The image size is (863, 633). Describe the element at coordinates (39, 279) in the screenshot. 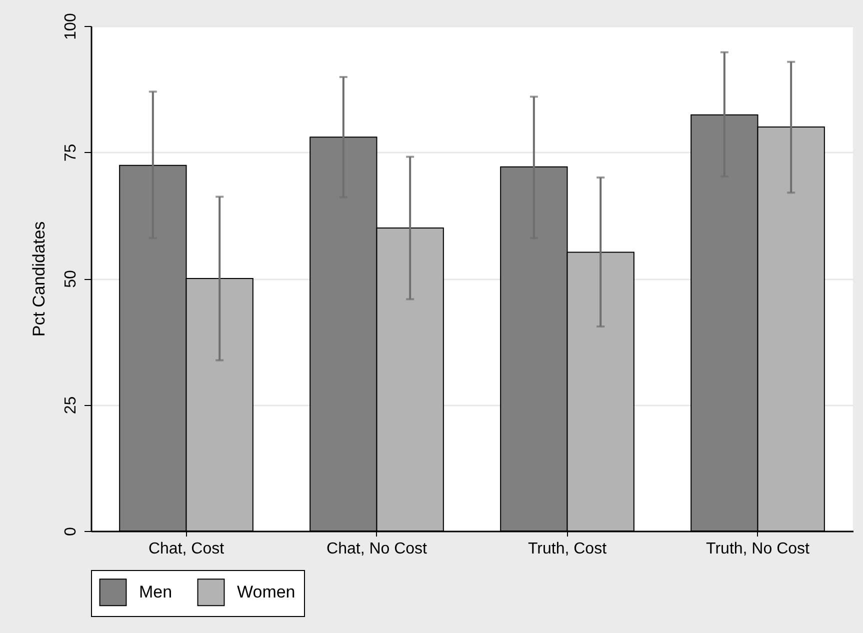

I see `y-axis-title: Pct Candidates` at that location.